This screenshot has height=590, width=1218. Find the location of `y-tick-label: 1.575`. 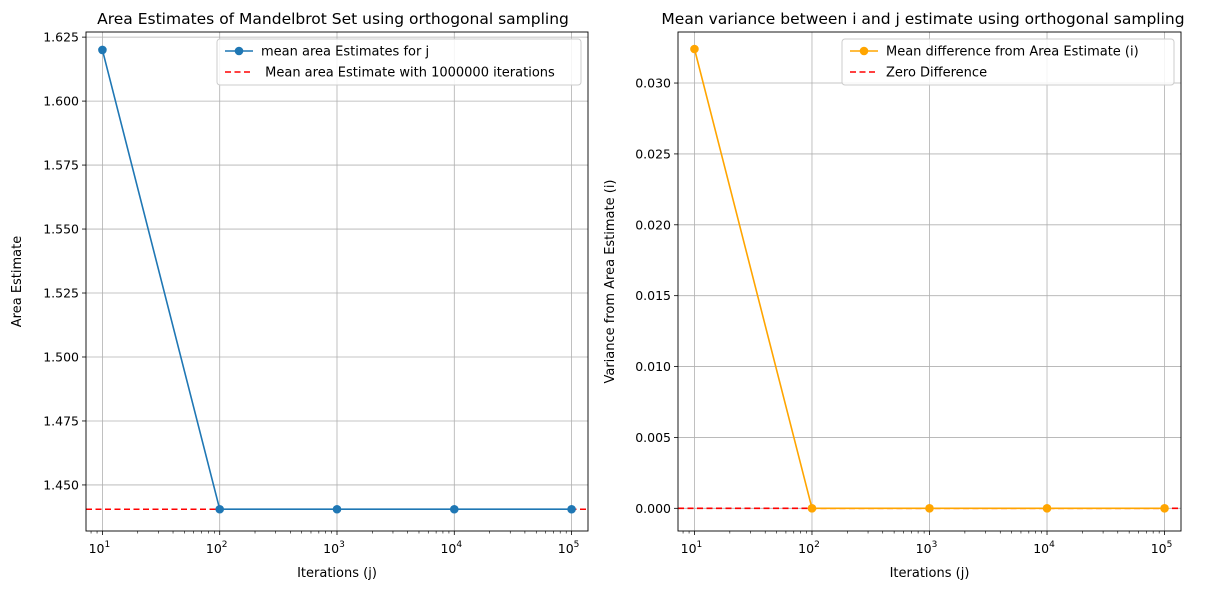

y-tick-label: 1.575 is located at coordinates (61, 165).